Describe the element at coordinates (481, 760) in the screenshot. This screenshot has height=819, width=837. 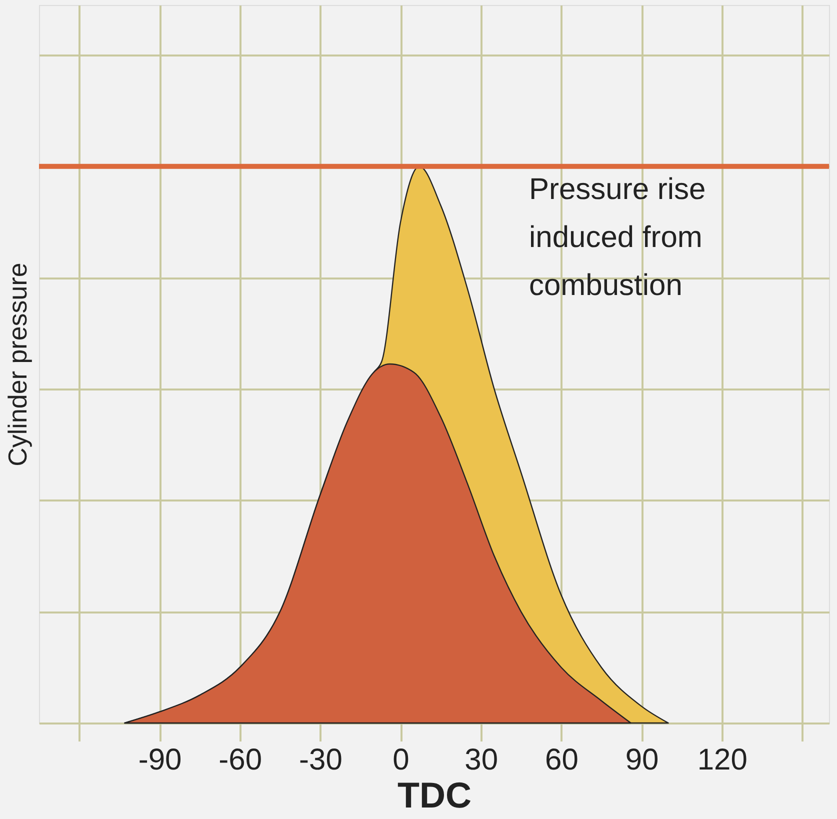
I see `x-tick-label: 30` at that location.